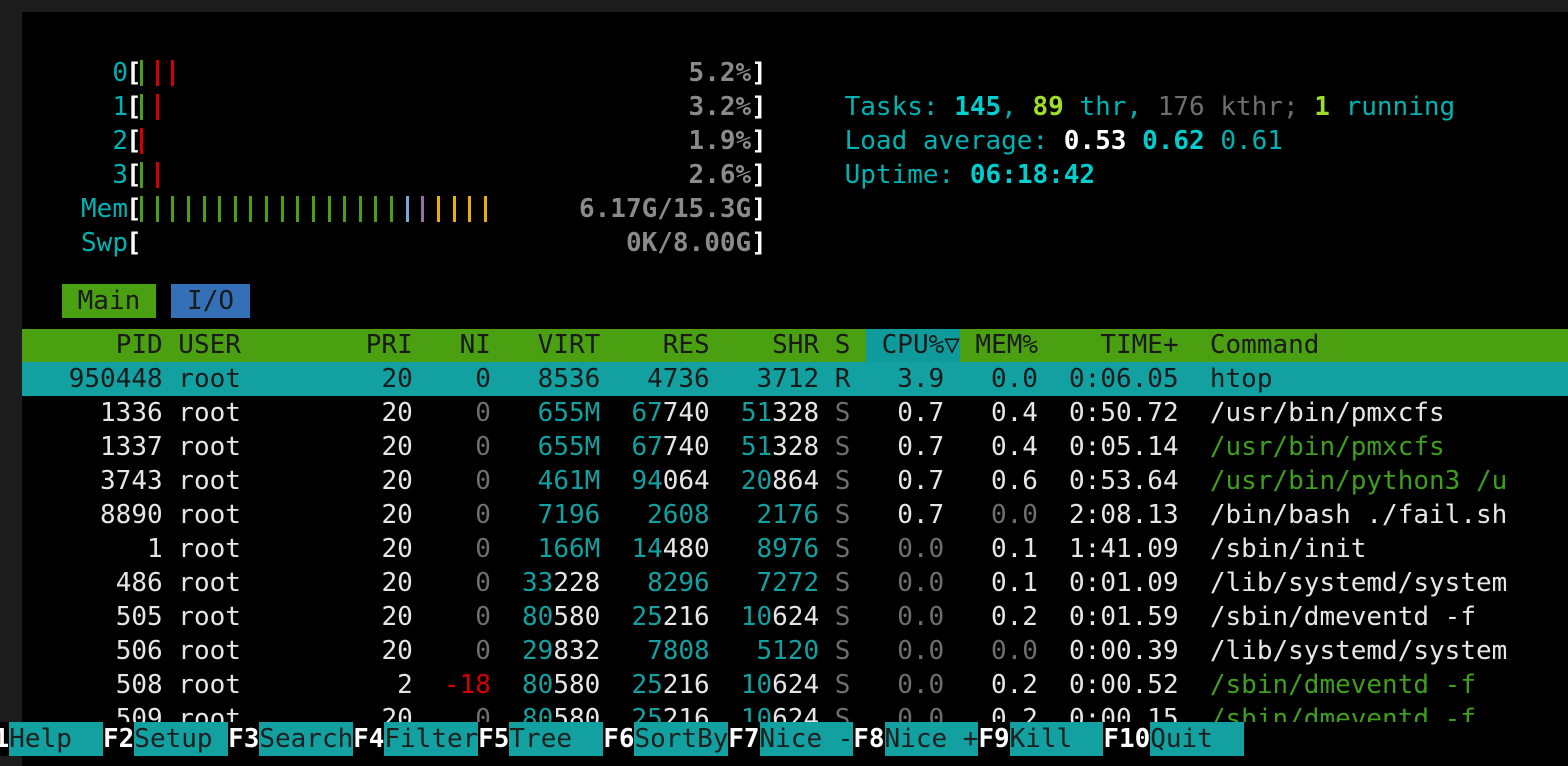 The image size is (1568, 766). Describe the element at coordinates (421, 515) in the screenshot. I see `cell-shr: 2176` at that location.